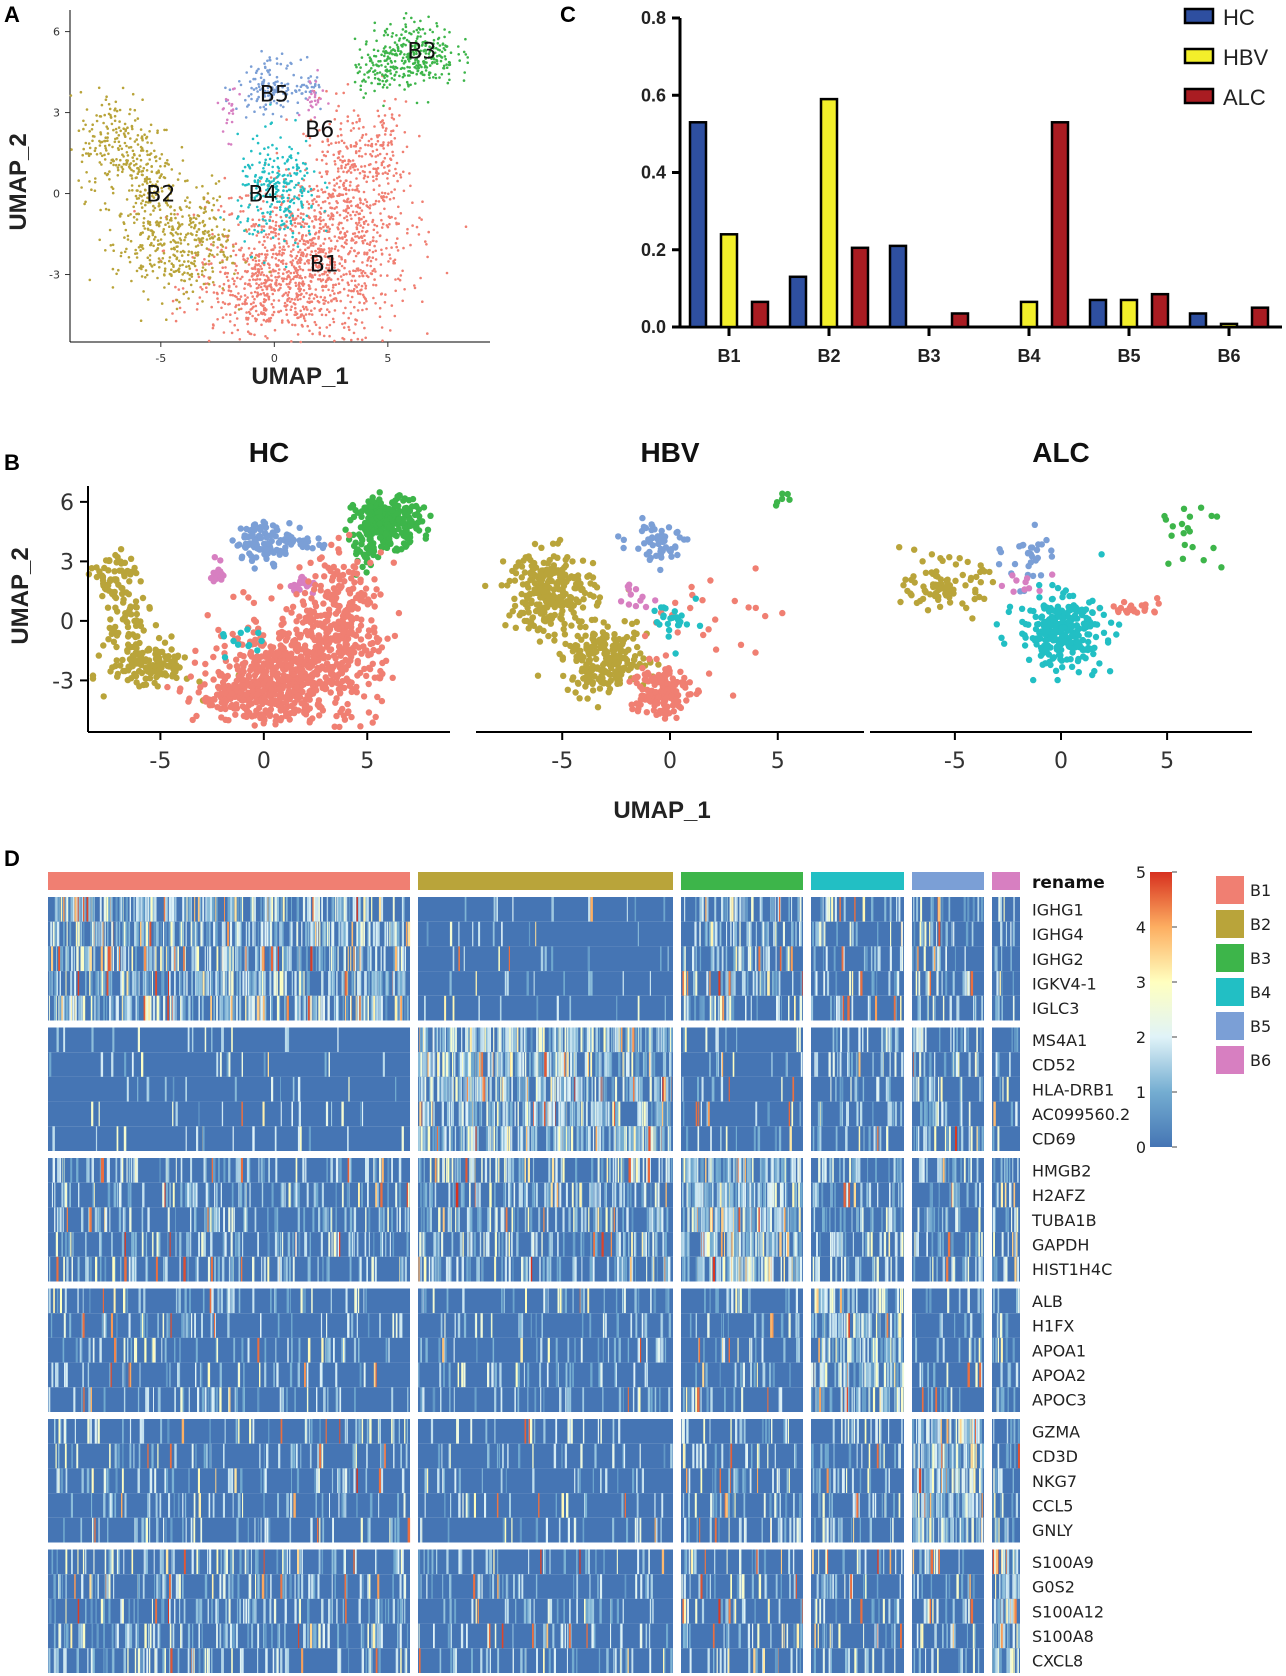 This screenshot has width=1286, height=1676. What do you see at coordinates (729, 281) in the screenshot?
I see `bar-hbv-b1` at bounding box center [729, 281].